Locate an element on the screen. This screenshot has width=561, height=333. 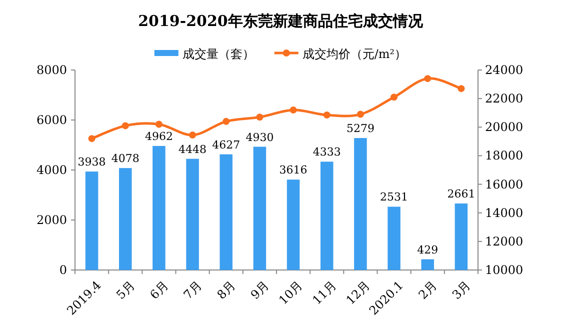
y-tick-label: 6000 is located at coordinates (51, 120).